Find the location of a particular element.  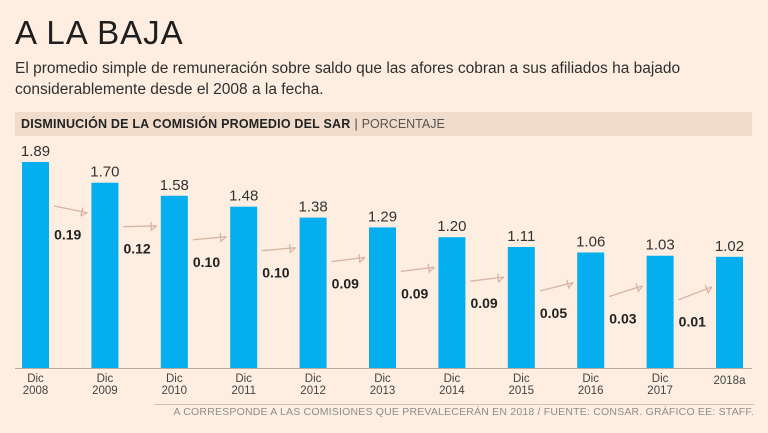

decrease-label-6: 0.09 is located at coordinates (483, 303).